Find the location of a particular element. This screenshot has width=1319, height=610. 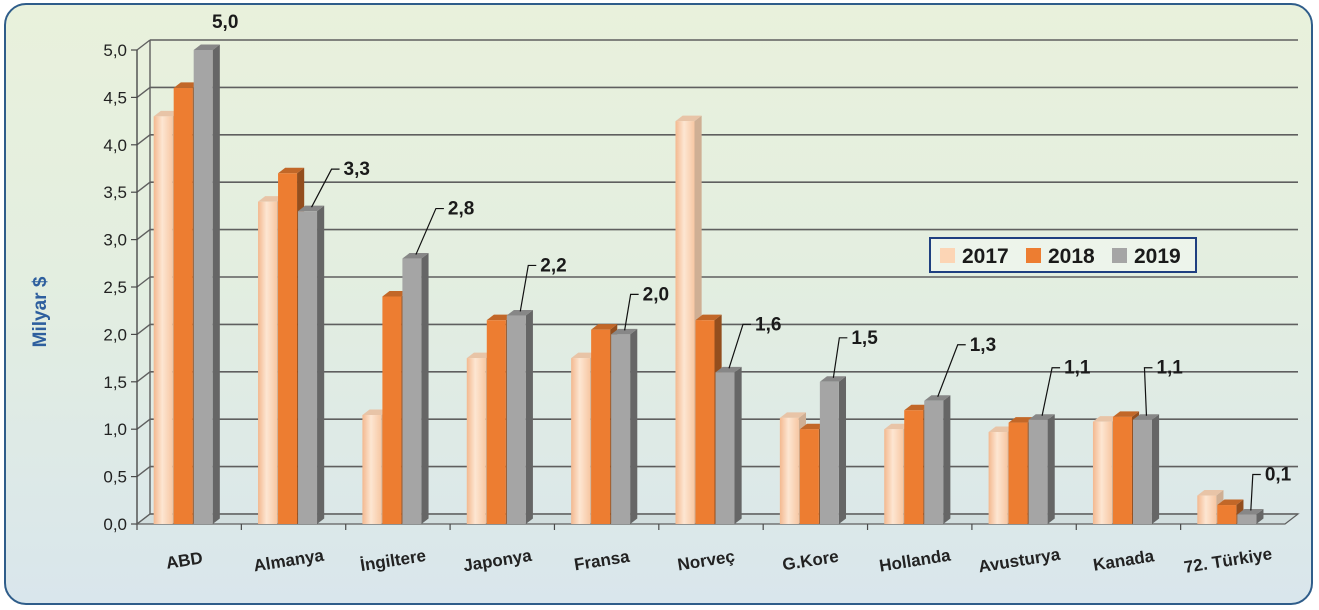

data-label: 5,0 is located at coordinates (225, 22).